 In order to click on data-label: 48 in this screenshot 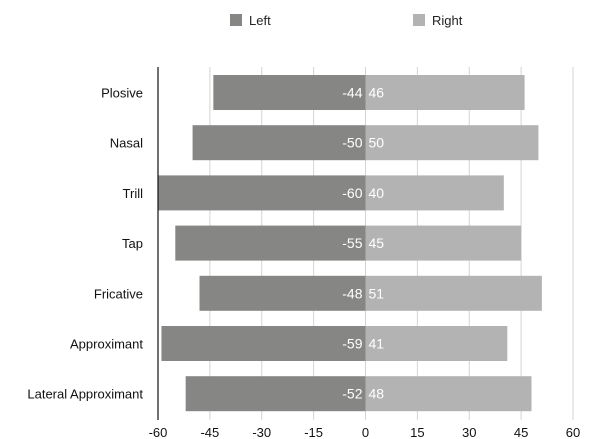, I will do `click(377, 394)`.